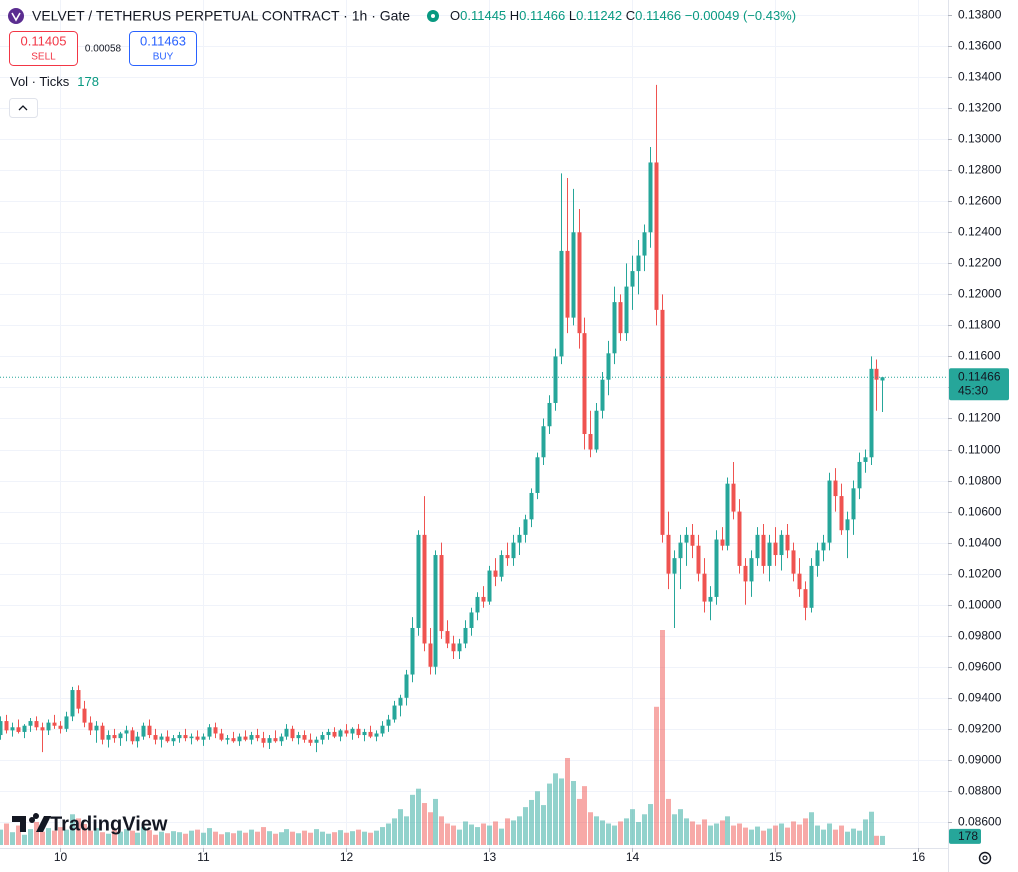  Describe the element at coordinates (633, 857) in the screenshot. I see `x-tick-label: 14` at that location.